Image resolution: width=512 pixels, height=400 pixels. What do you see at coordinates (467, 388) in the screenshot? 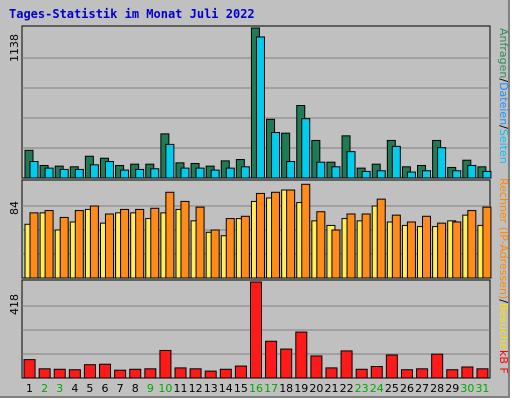
I see `day-label-30: 30` at bounding box center [467, 388].